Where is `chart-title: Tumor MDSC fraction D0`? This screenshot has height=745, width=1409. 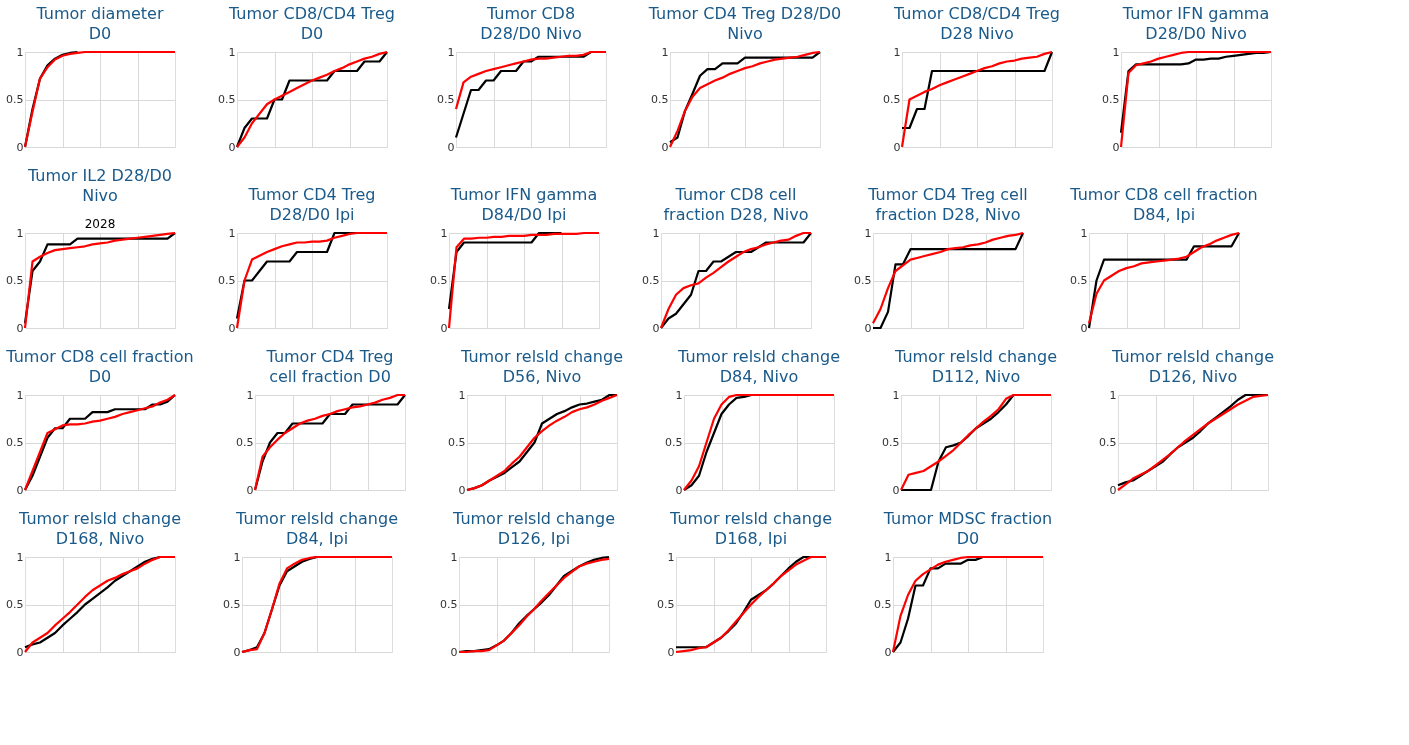
chart-title: Tumor MDSC fraction D0 is located at coordinates (967, 528).